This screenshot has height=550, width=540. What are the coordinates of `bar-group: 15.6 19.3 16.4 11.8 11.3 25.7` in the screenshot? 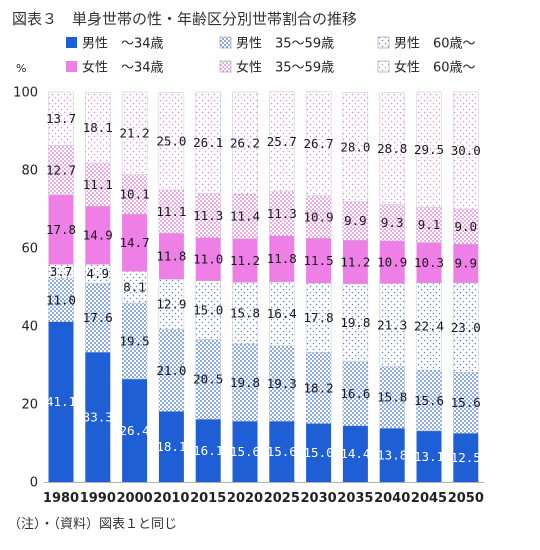 It's located at (282, 286).